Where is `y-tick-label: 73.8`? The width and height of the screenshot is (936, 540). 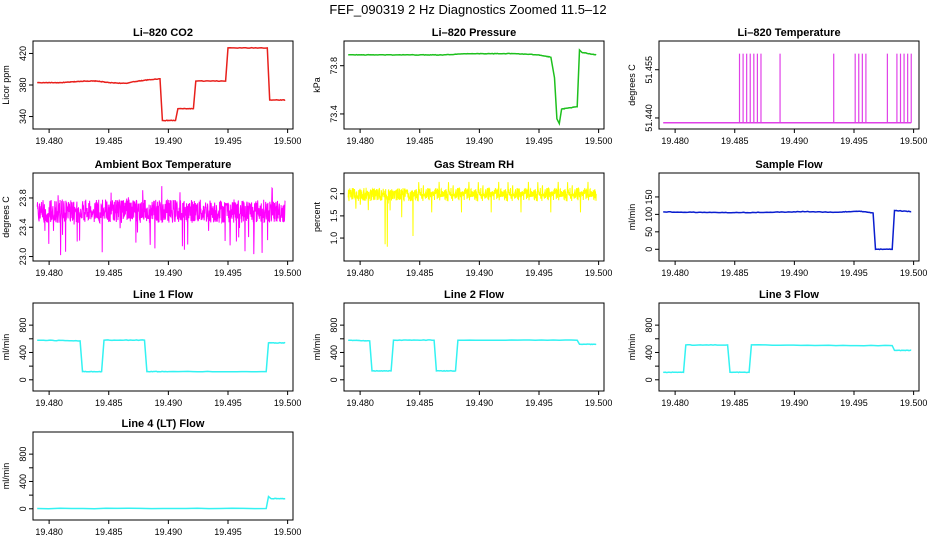 y-tick-label: 73.8 is located at coordinates (334, 66).